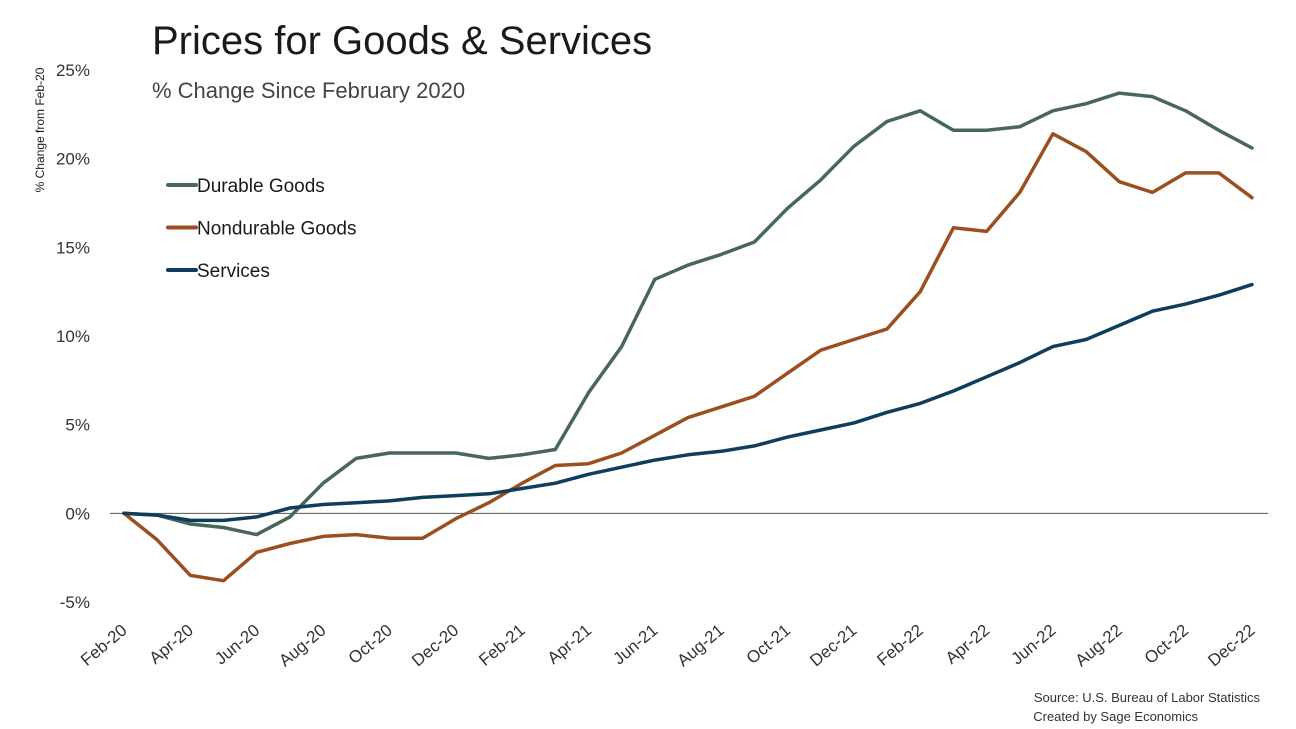 Image resolution: width=1296 pixels, height=729 pixels. What do you see at coordinates (833, 646) in the screenshot?
I see `x-tick-label: Dec-21` at bounding box center [833, 646].